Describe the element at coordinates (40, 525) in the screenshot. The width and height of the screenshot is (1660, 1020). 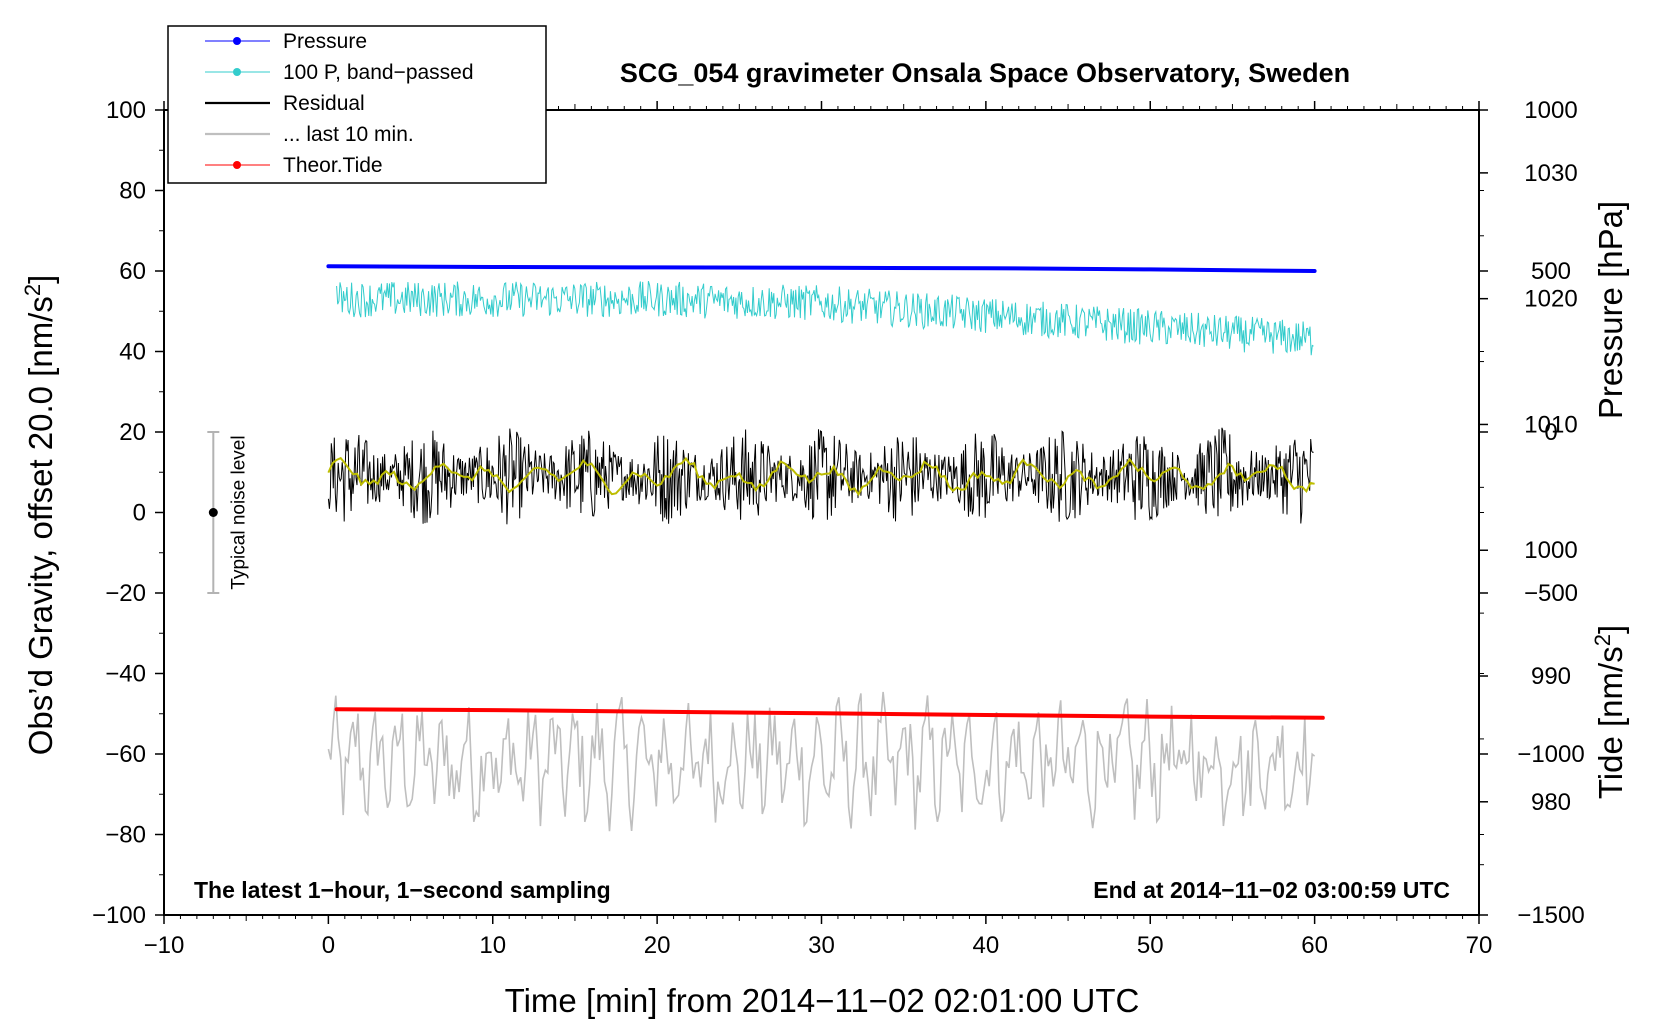
I see `y-axis-left-title-main: Obs’d Gravity, offset 20.0 [nm/s` at that location.